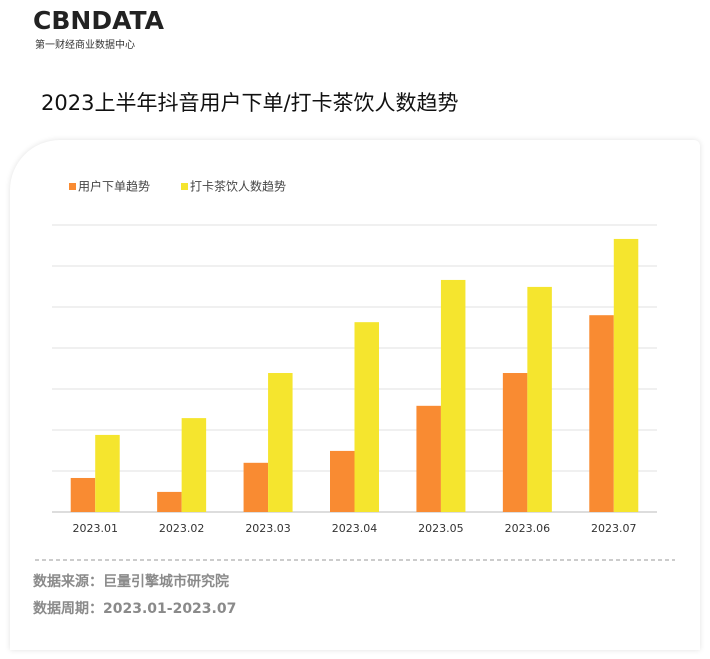 Image resolution: width=710 pixels, height=659 pixels. I want to click on chart-title: 2023上半年抖音用户下单/打卡茶饮人数趋势, so click(250, 103).